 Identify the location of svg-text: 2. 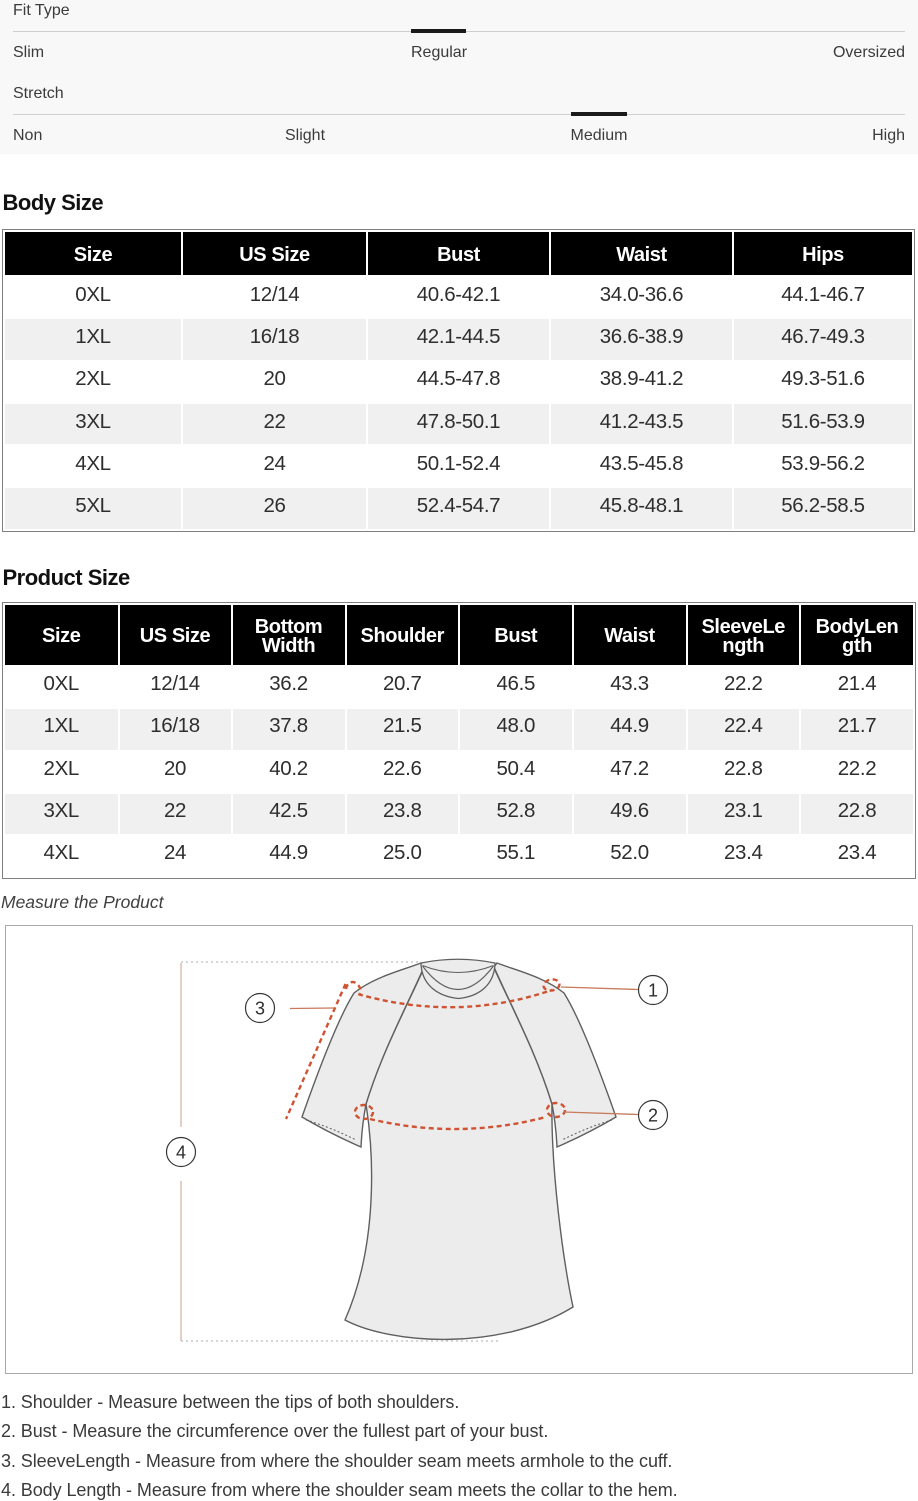
(653, 1116).